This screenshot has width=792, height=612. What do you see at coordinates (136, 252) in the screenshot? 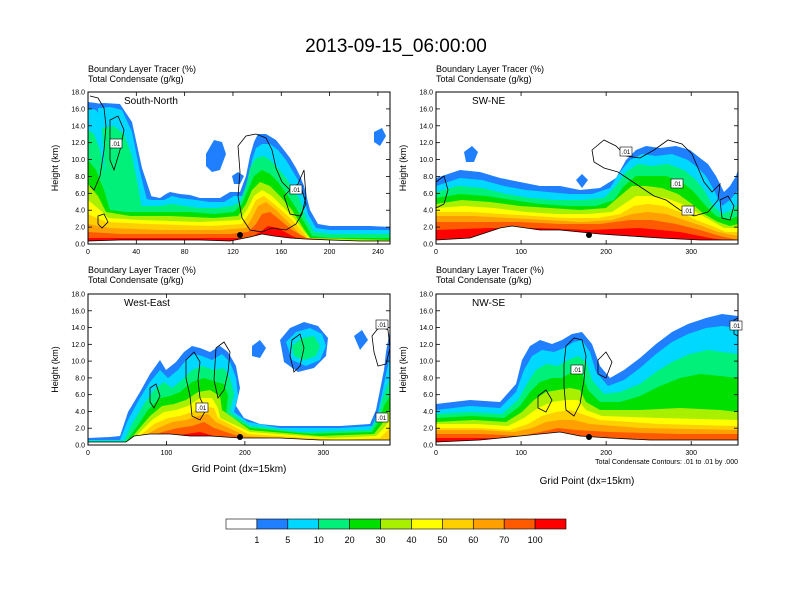
I see `x-tick-label: 40` at bounding box center [136, 252].